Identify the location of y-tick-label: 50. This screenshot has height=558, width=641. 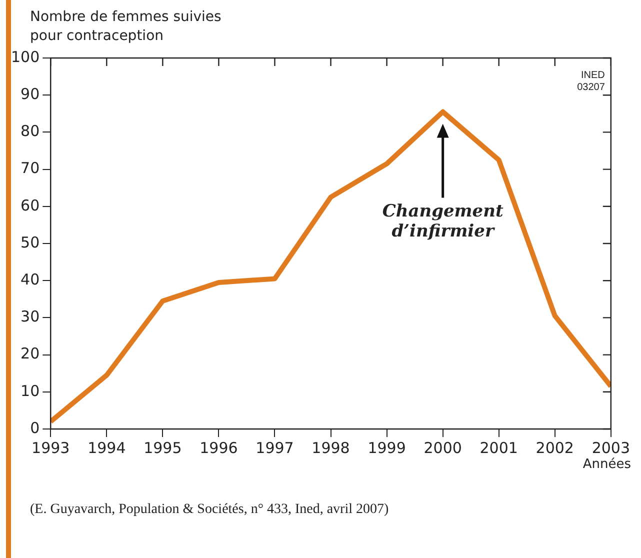
(30, 242).